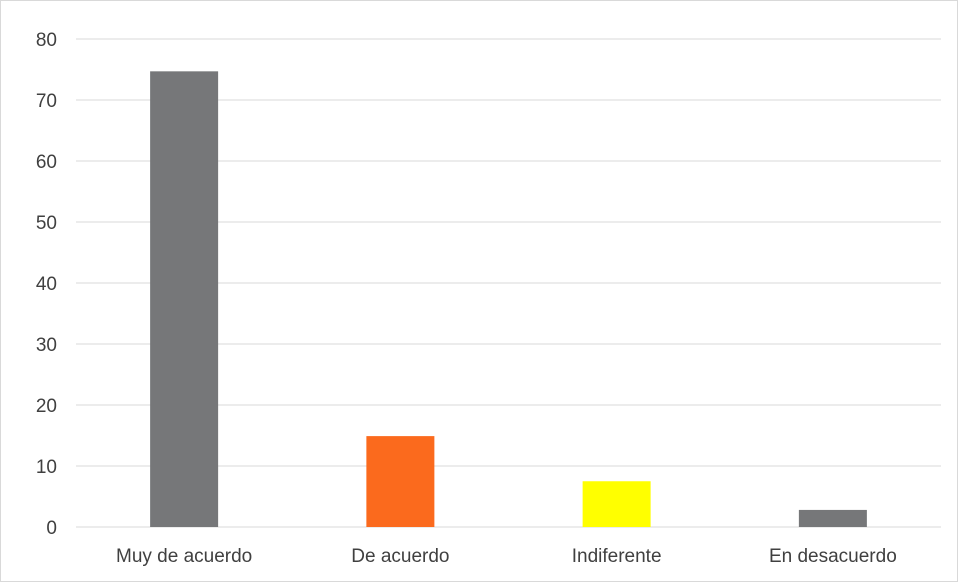  I want to click on x-category-label: Indiferente, so click(617, 556).